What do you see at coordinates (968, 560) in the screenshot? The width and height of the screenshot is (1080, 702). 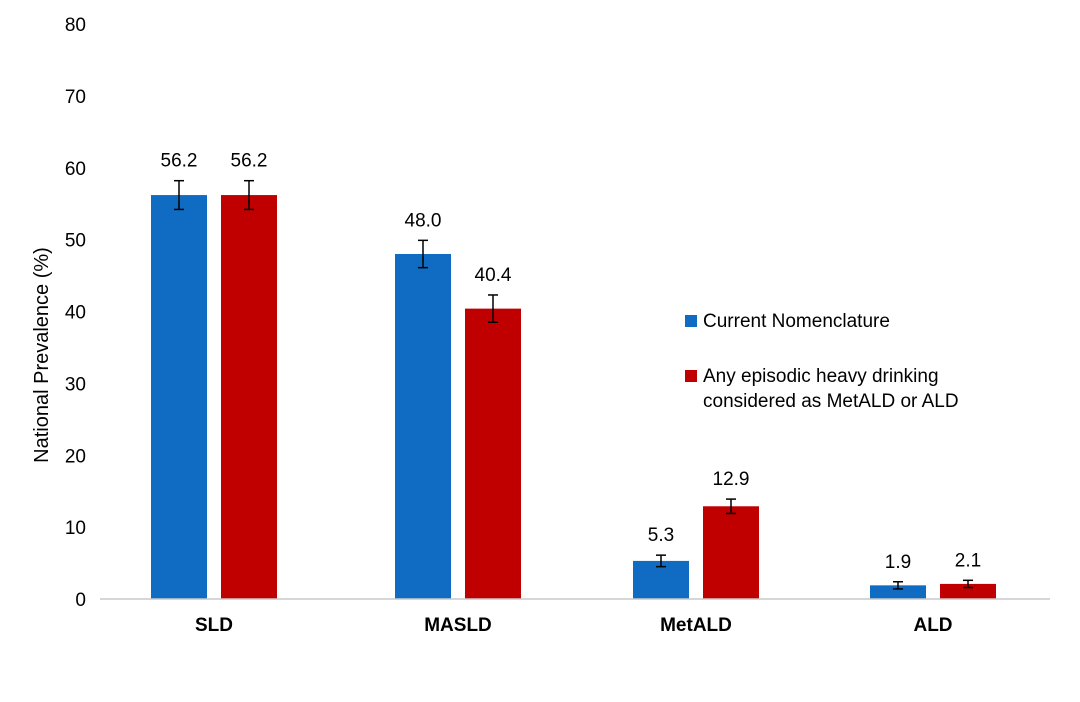 I see `data-label: 2.1` at bounding box center [968, 560].